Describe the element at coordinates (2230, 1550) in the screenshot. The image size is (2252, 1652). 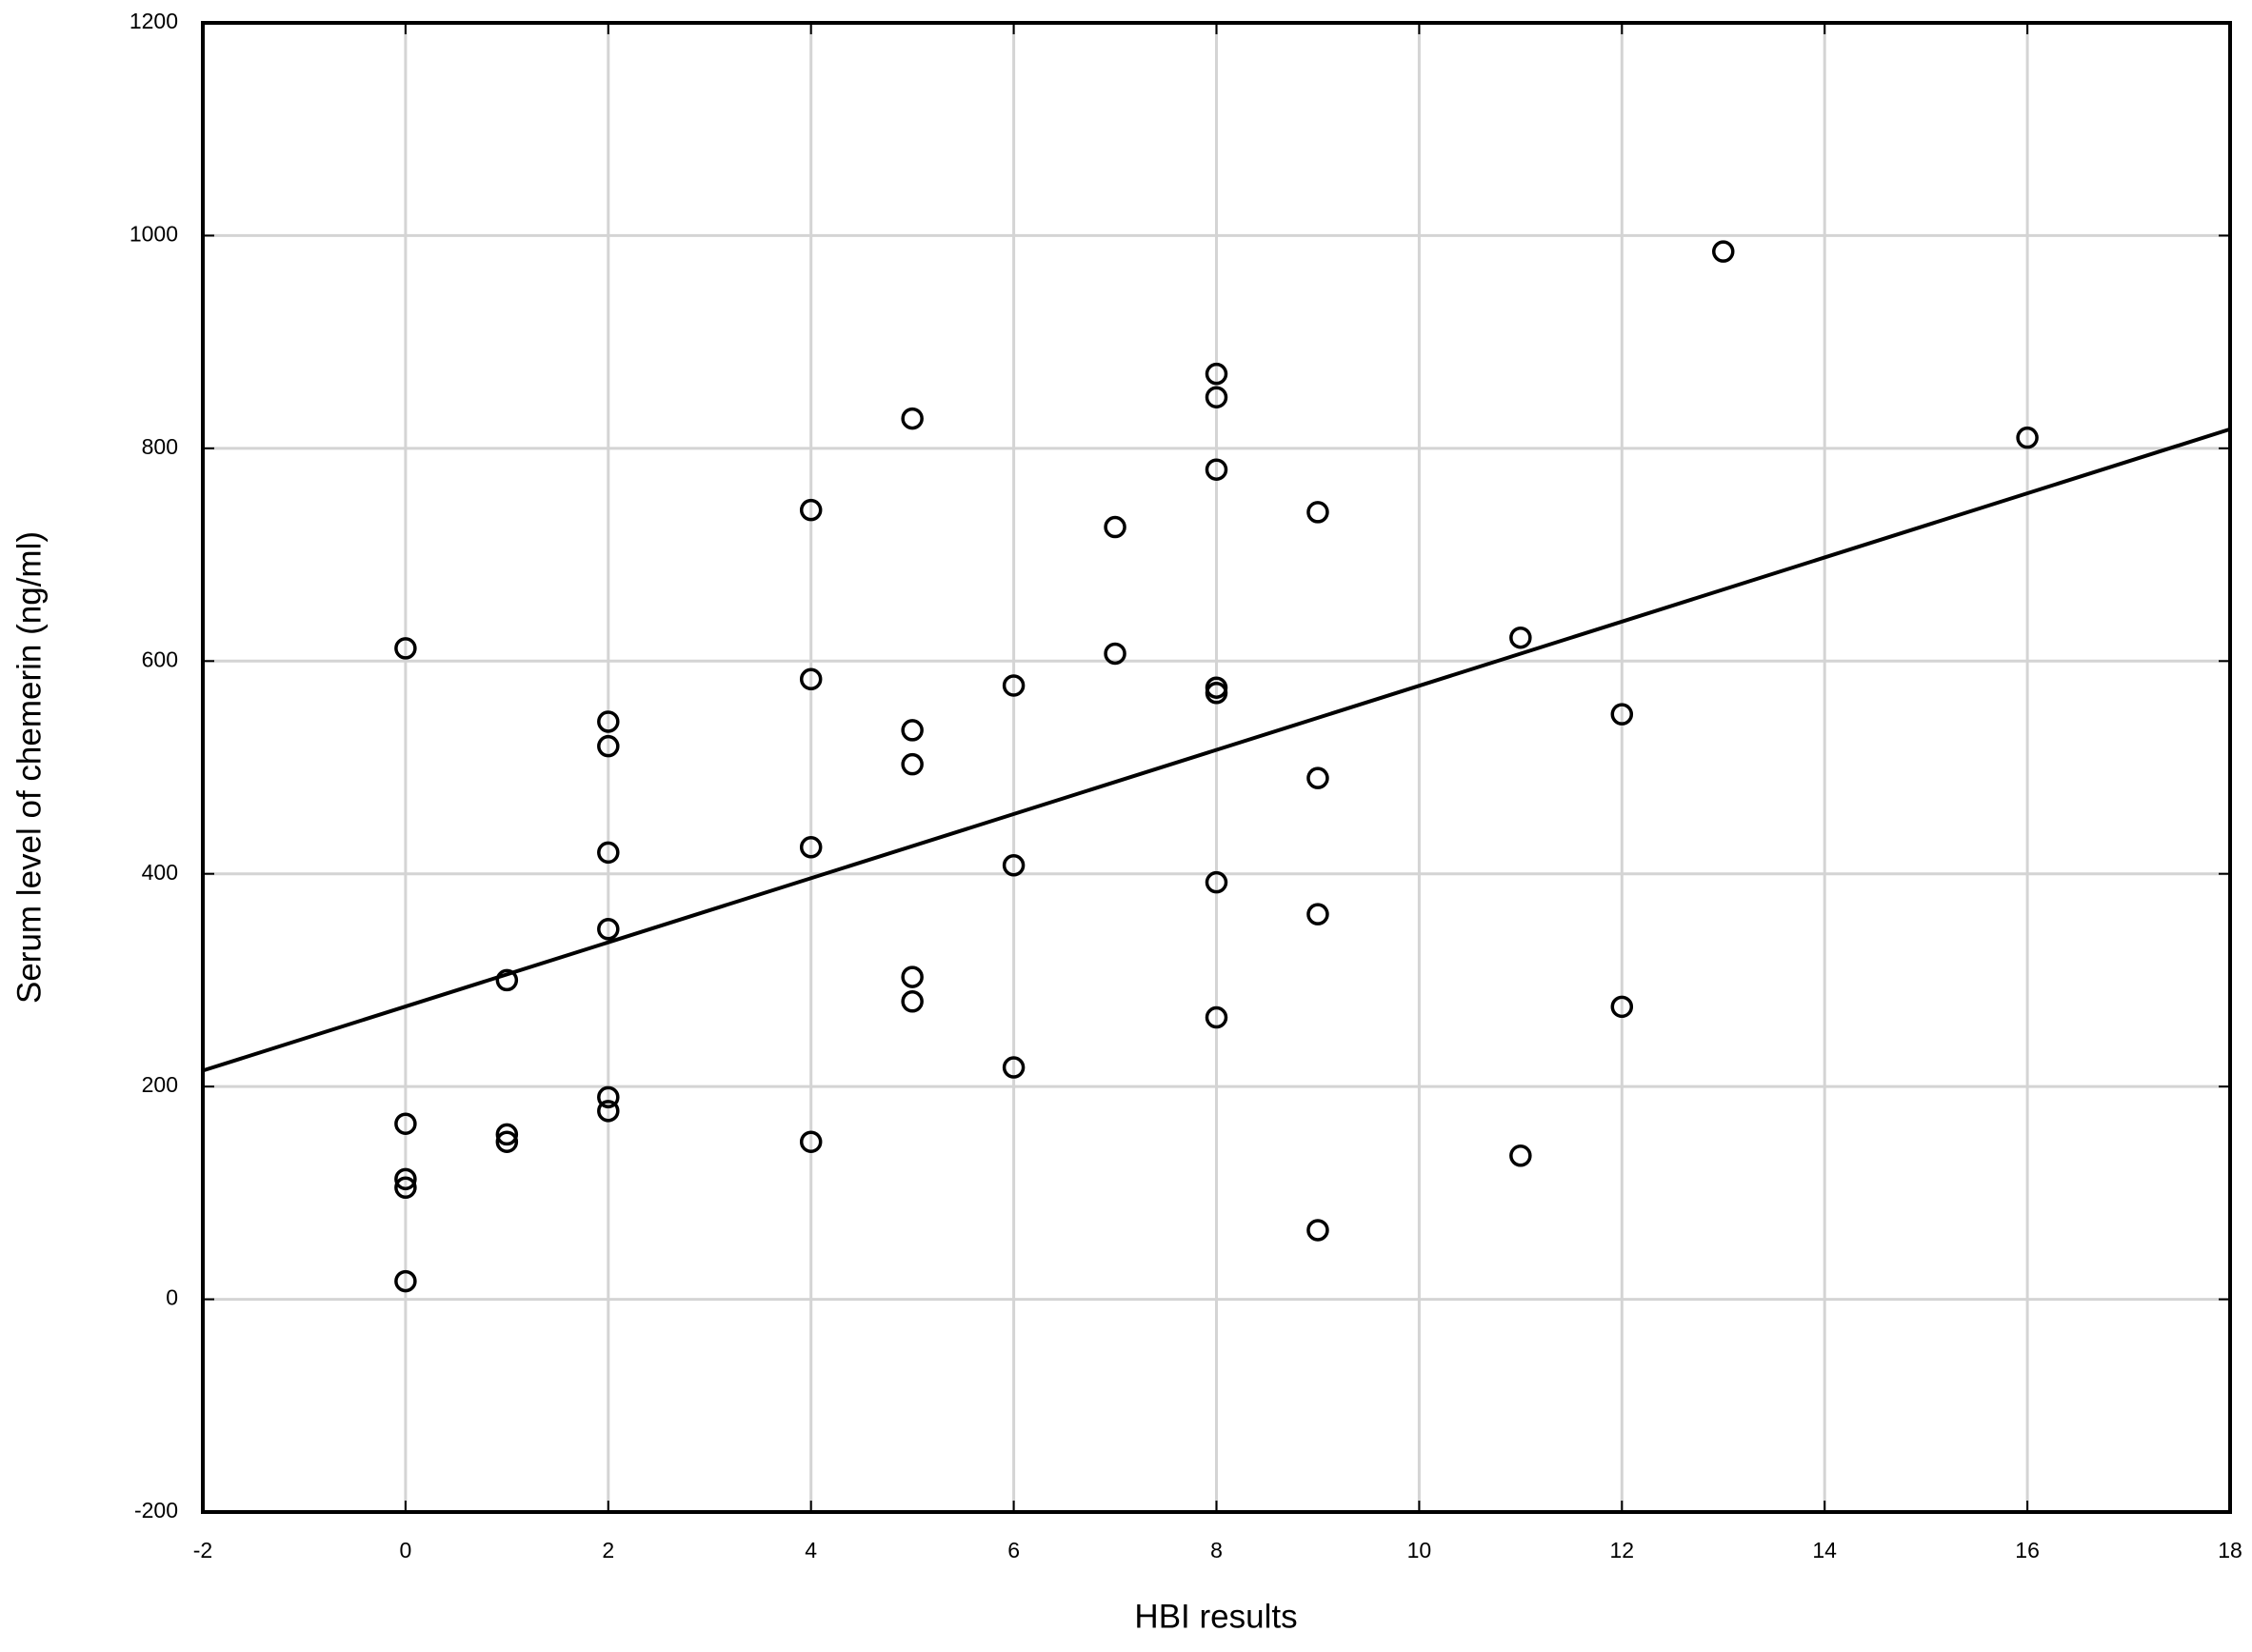
I see `x-tick-label: 18` at that location.